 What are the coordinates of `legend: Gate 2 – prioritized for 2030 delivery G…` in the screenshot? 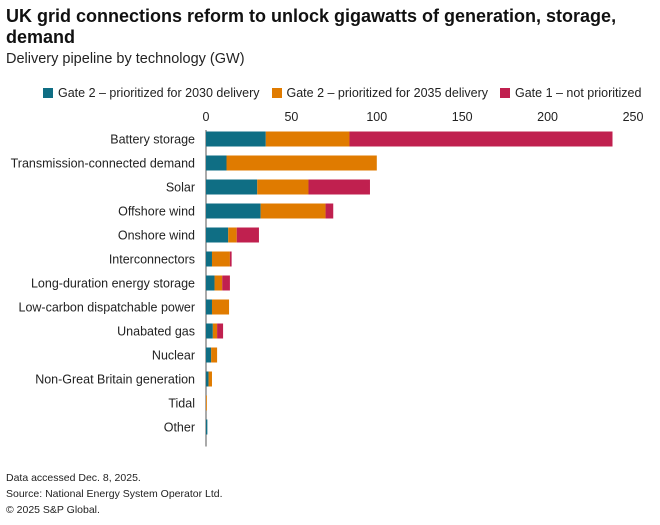 It's located at (342, 93).